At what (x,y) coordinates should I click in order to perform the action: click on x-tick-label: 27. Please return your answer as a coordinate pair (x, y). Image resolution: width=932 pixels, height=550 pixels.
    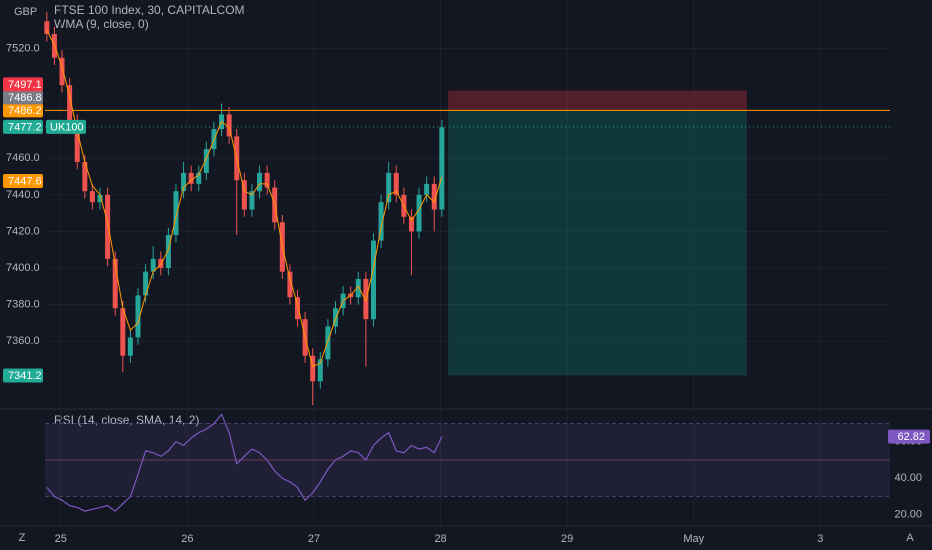
    Looking at the image, I should click on (314, 539).